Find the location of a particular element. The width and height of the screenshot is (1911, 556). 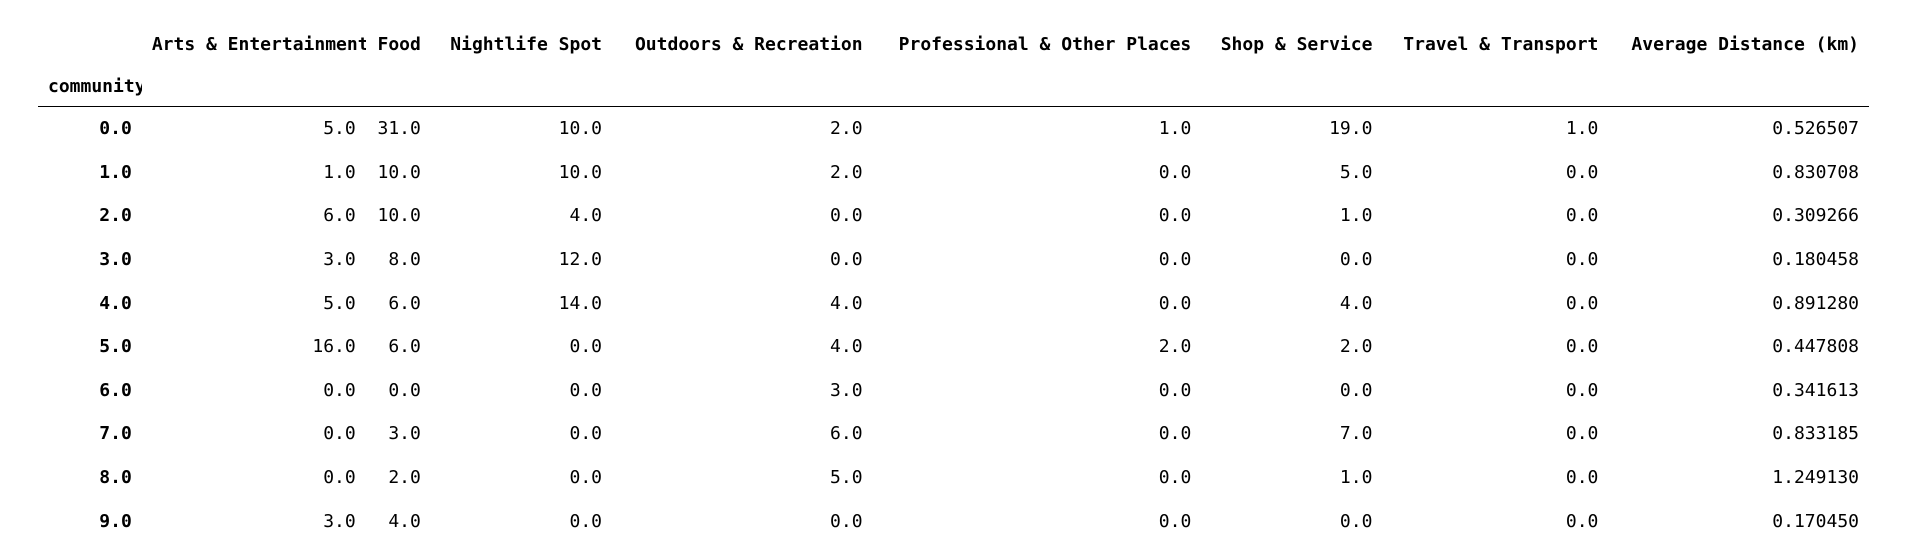

row-index-label: 0.0 is located at coordinates (115, 129).